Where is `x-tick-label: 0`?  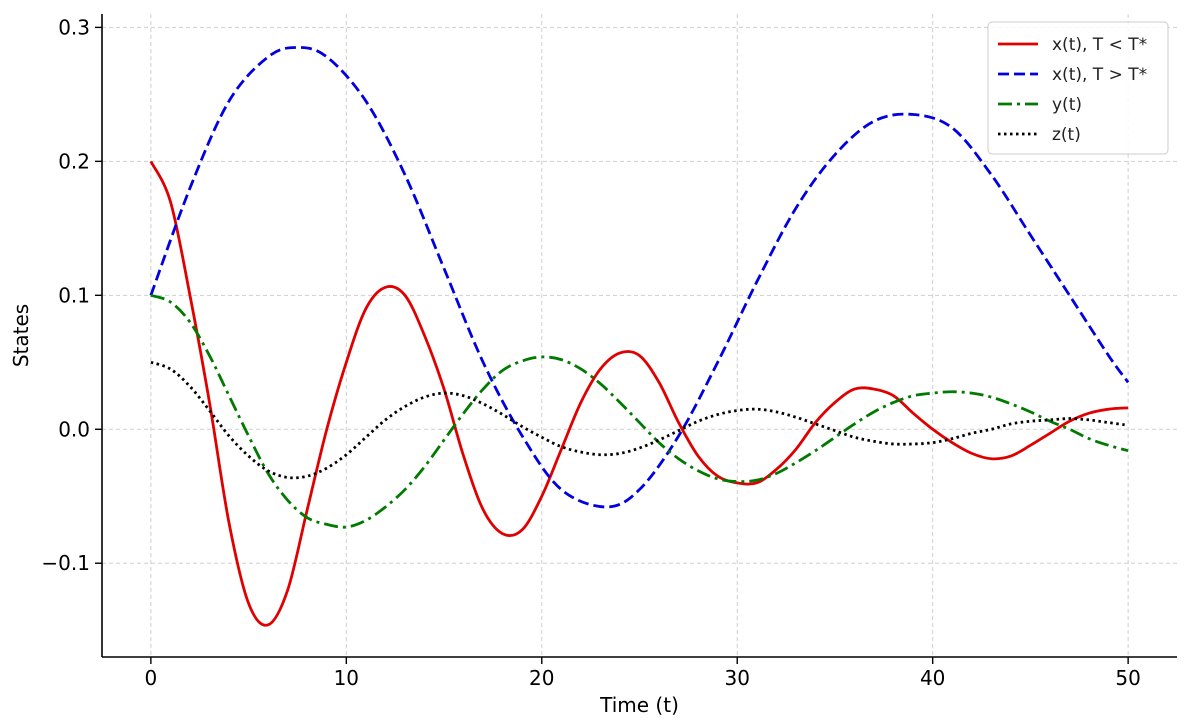
x-tick-label: 0 is located at coordinates (150, 678).